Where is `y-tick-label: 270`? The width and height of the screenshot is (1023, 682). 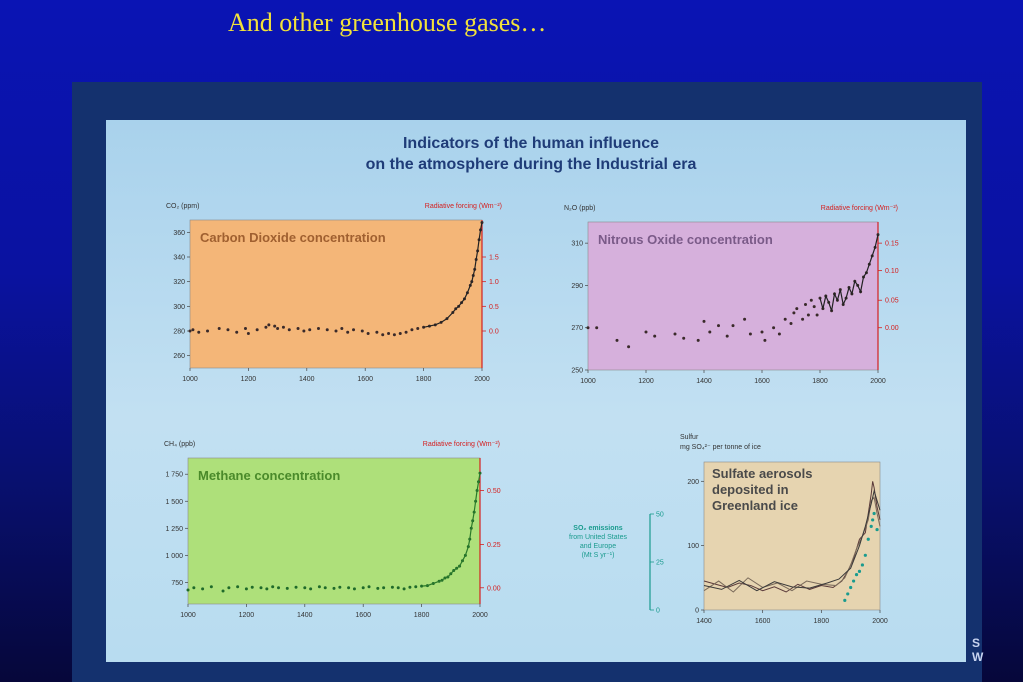
y-tick-label: 270 is located at coordinates (577, 328).